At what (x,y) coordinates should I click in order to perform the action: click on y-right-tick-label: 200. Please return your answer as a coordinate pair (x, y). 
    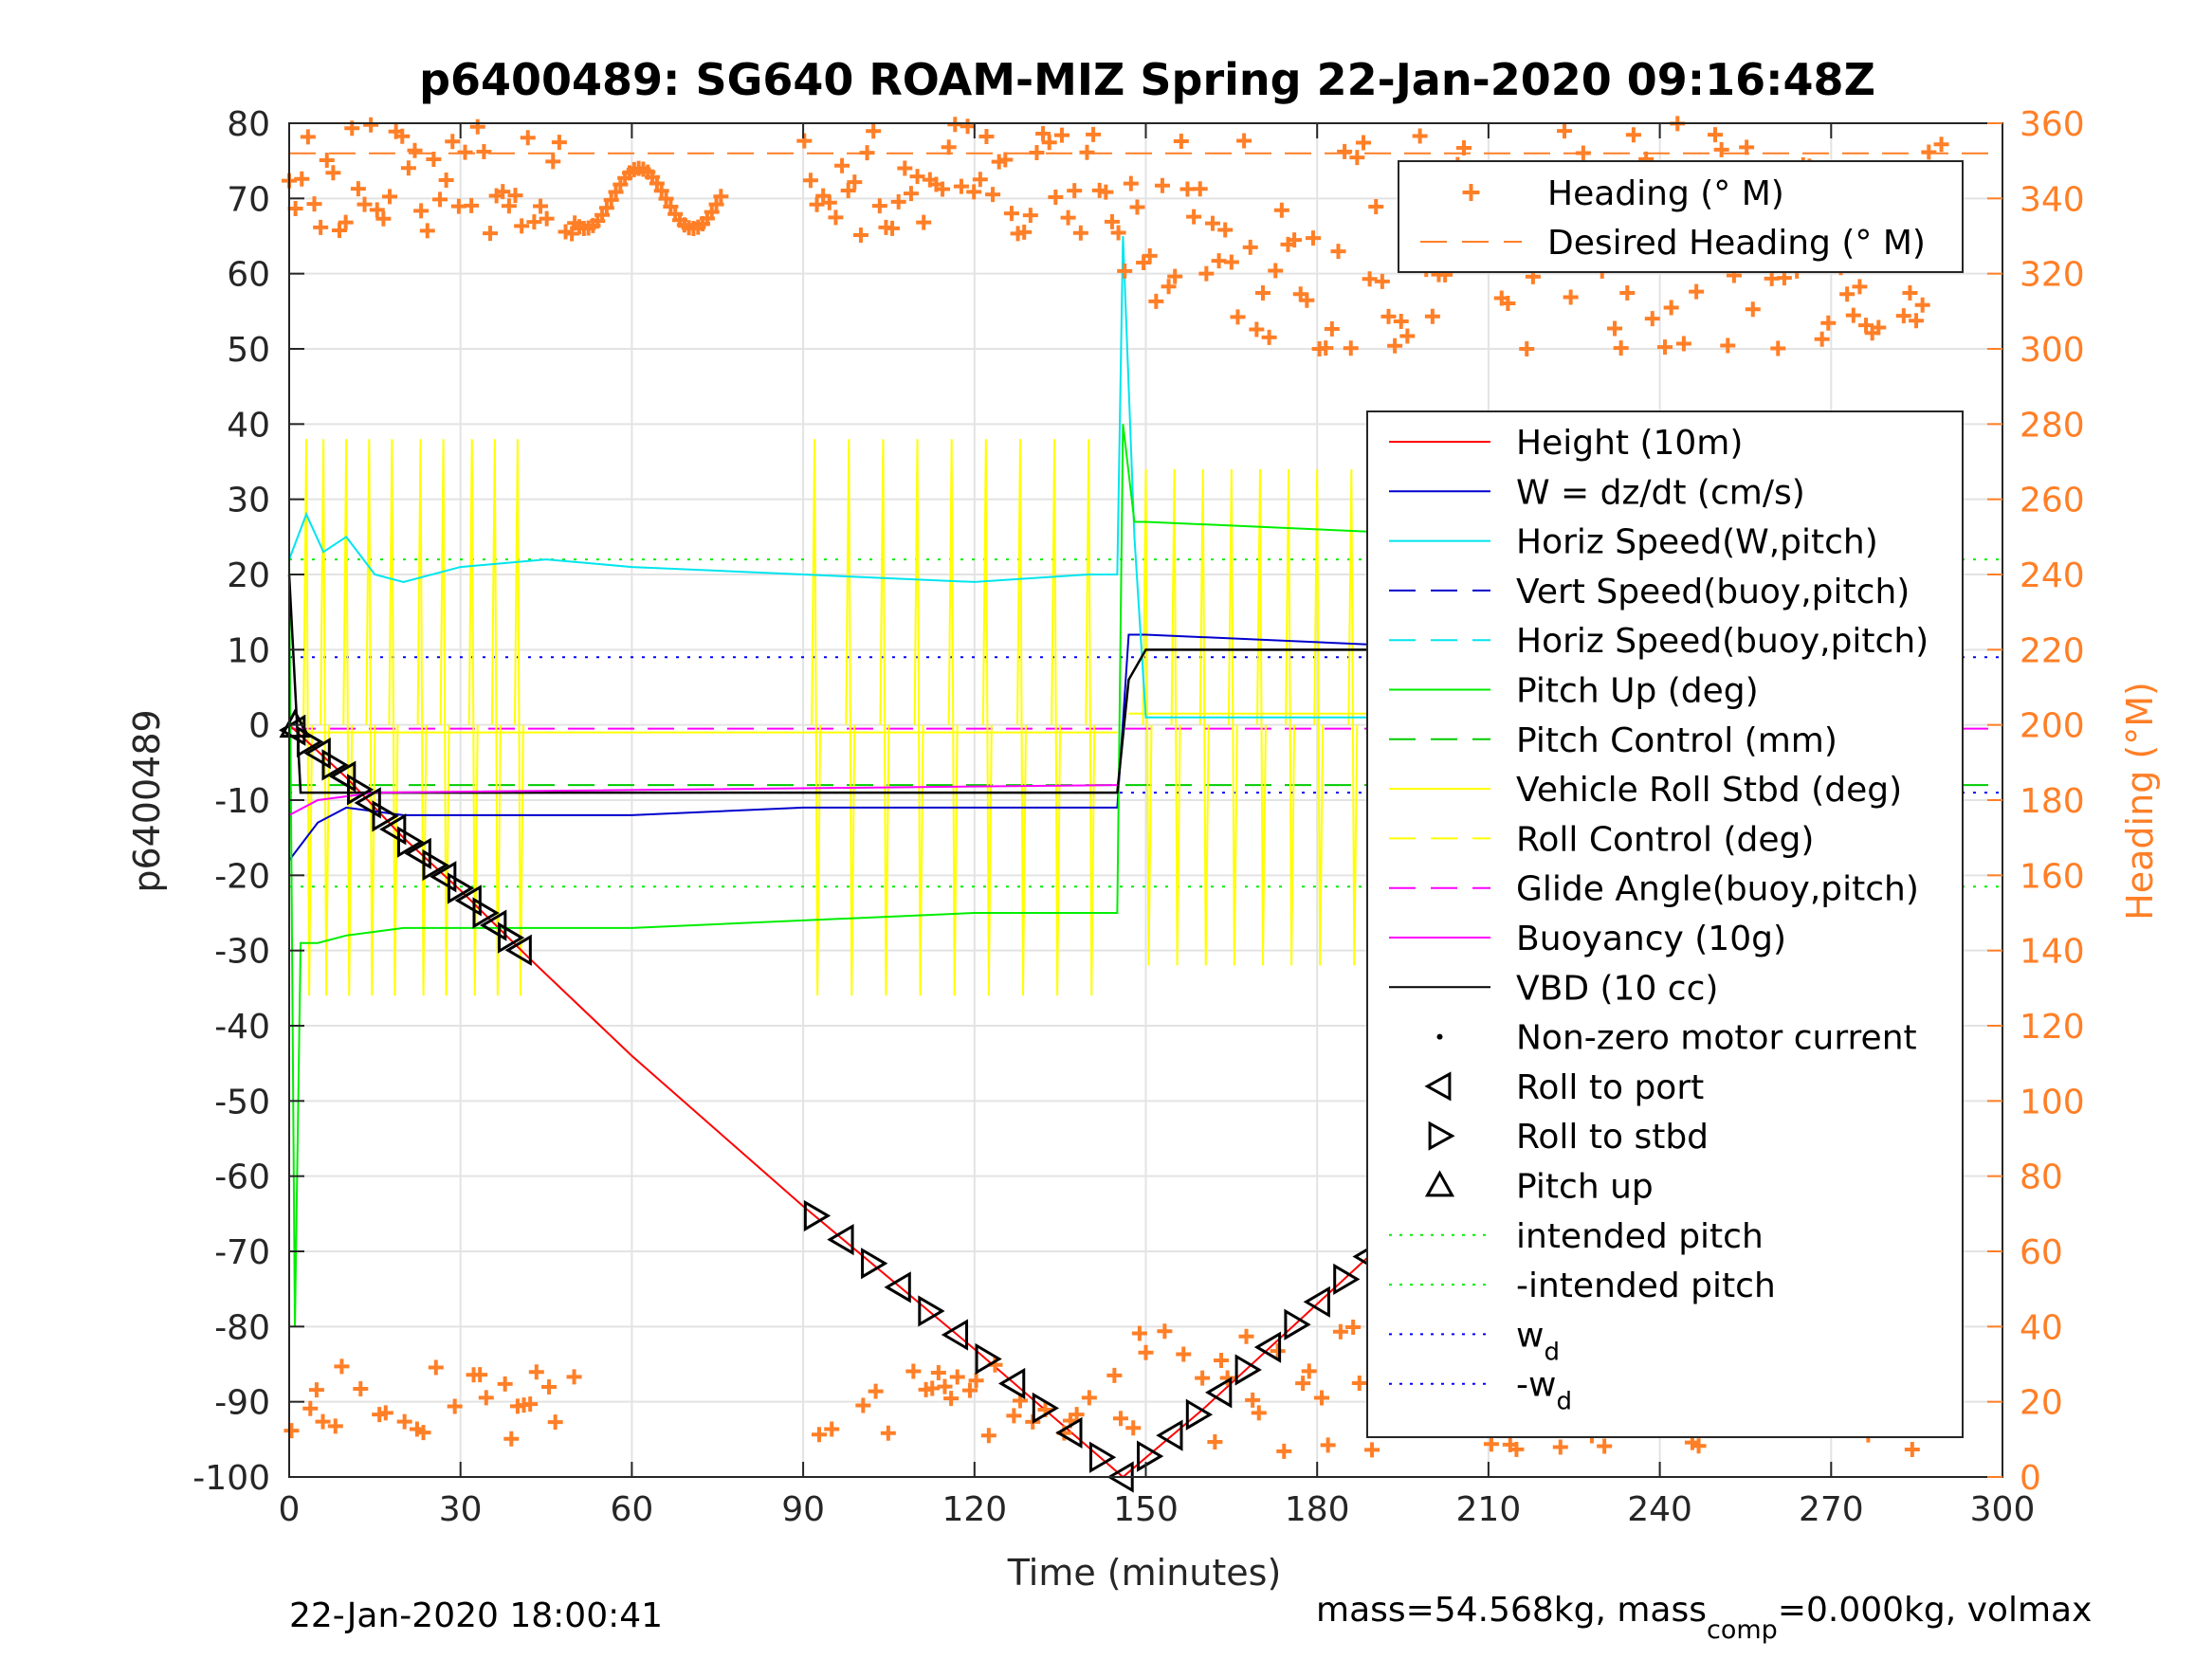
    Looking at the image, I should click on (2052, 726).